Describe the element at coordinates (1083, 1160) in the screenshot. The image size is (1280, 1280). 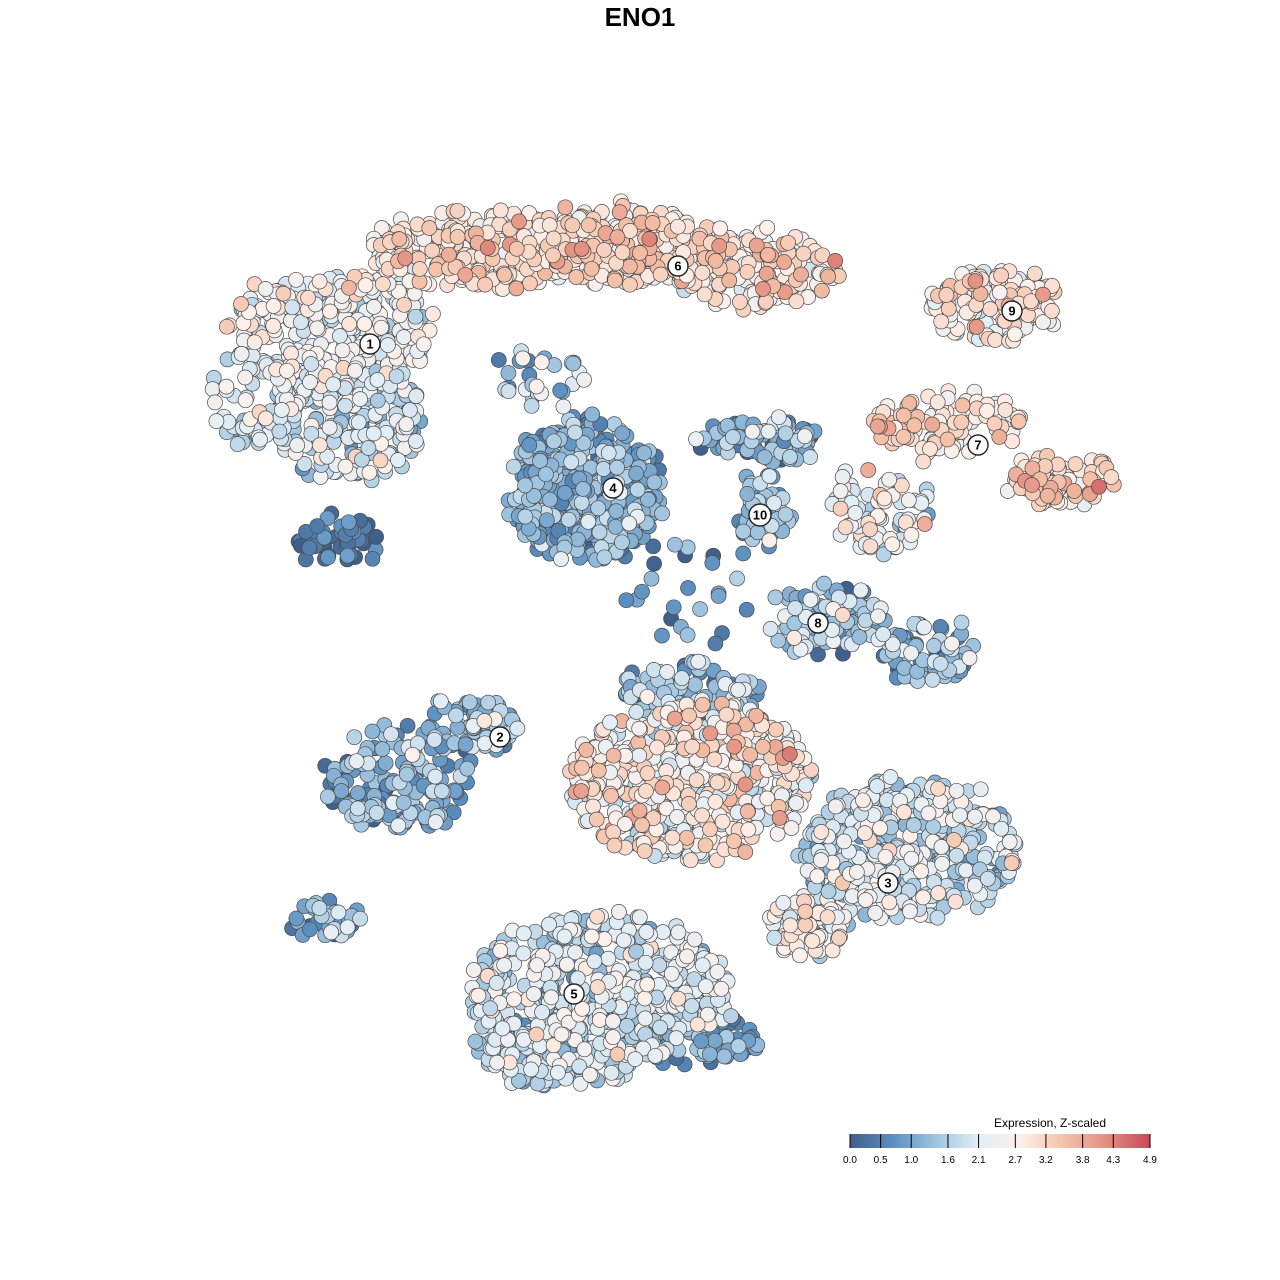
I see `legend-tick-label: 3.8` at that location.